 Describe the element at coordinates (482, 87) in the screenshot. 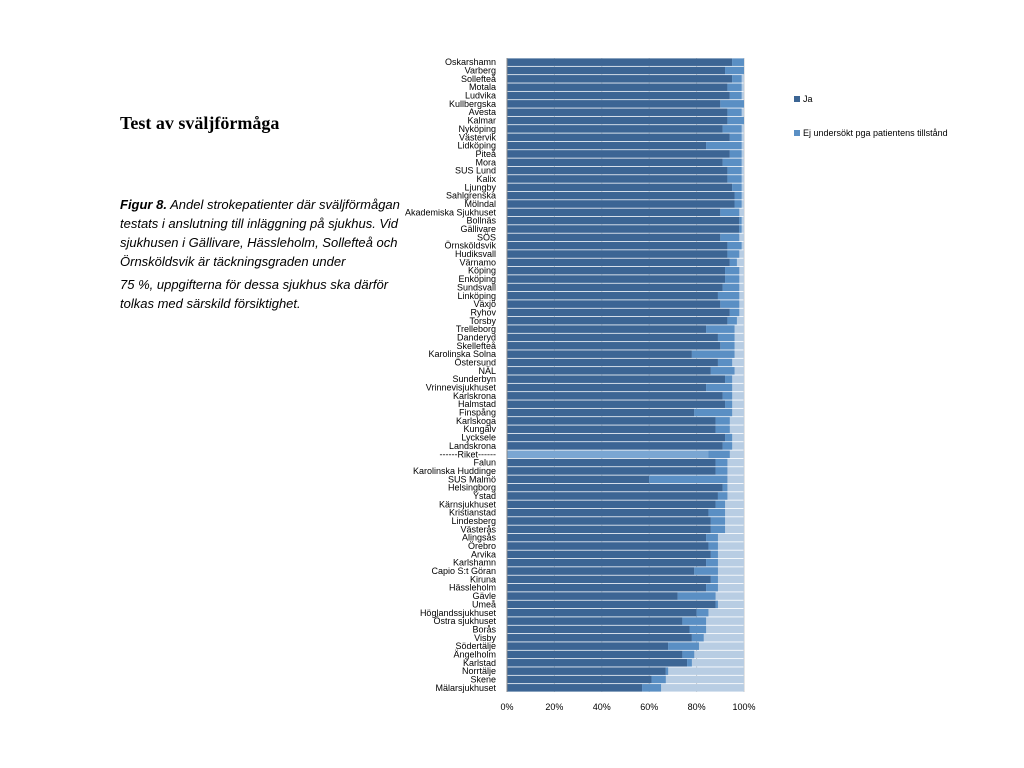

I see `category-label: Motala` at that location.